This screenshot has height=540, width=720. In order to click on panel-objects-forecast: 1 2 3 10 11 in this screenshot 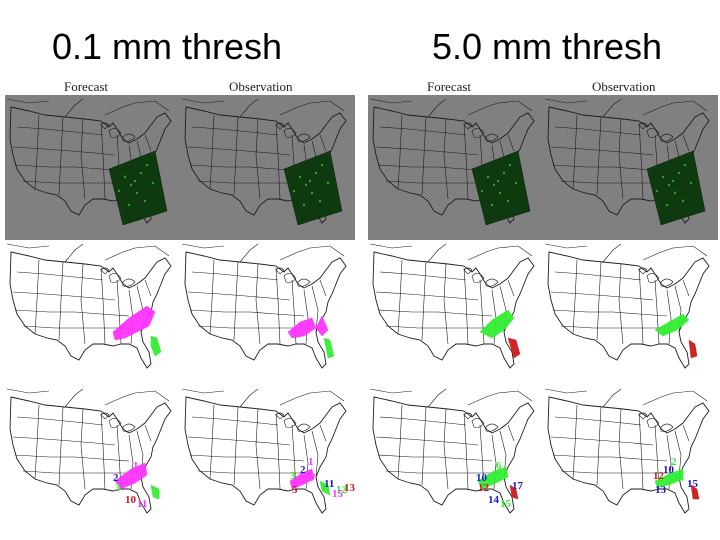, I will do `click(92, 457)`.